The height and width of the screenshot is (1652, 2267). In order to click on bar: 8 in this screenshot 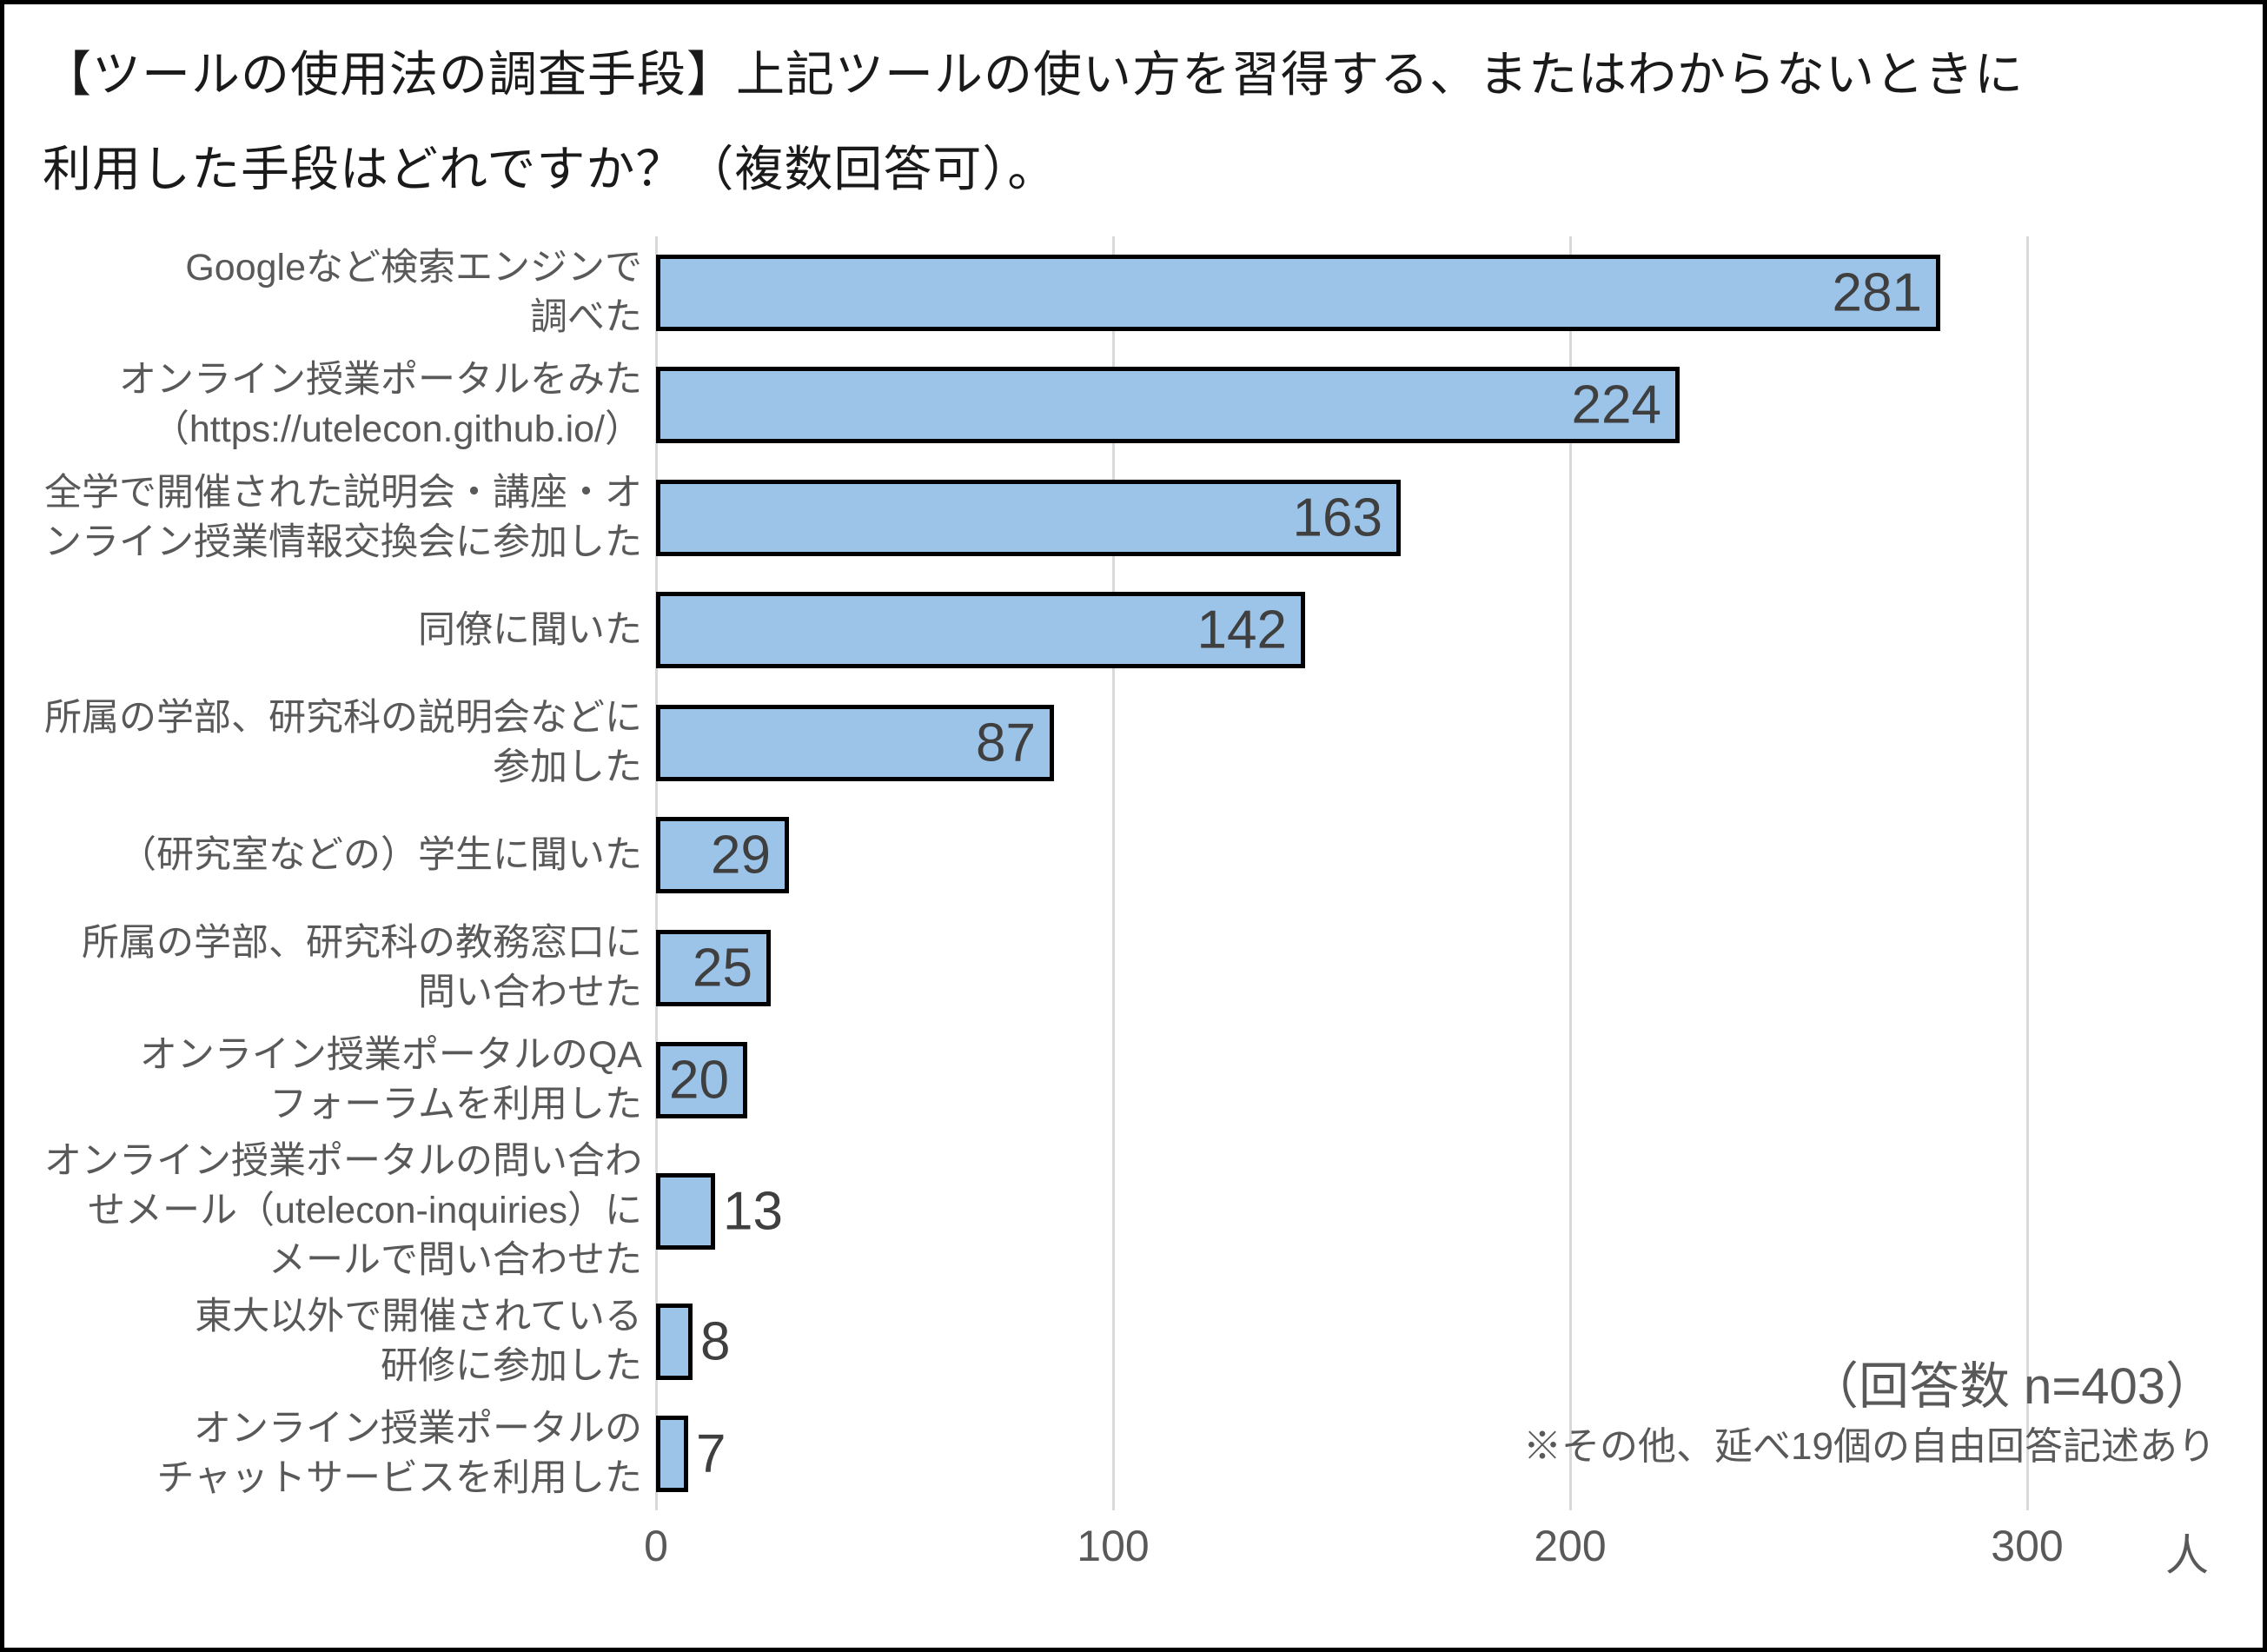, I will do `click(693, 1342)`.